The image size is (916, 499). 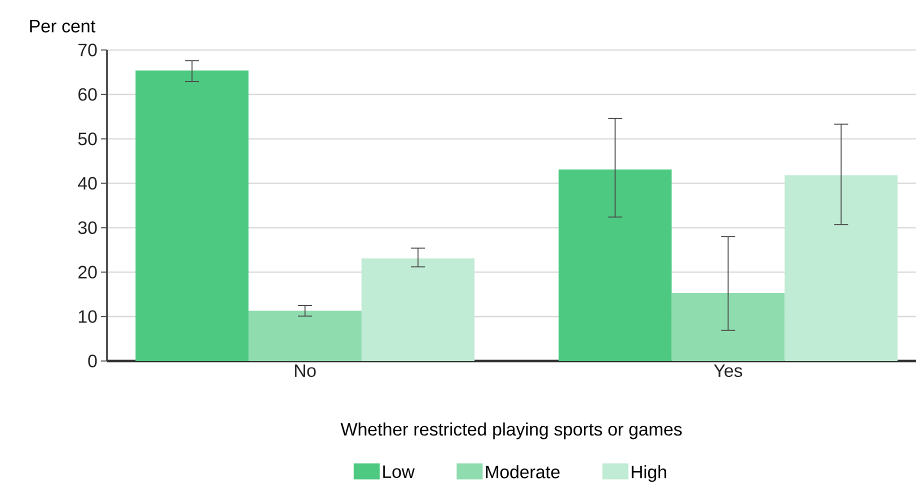 I want to click on y-tick-label: 0, so click(x=92, y=361).